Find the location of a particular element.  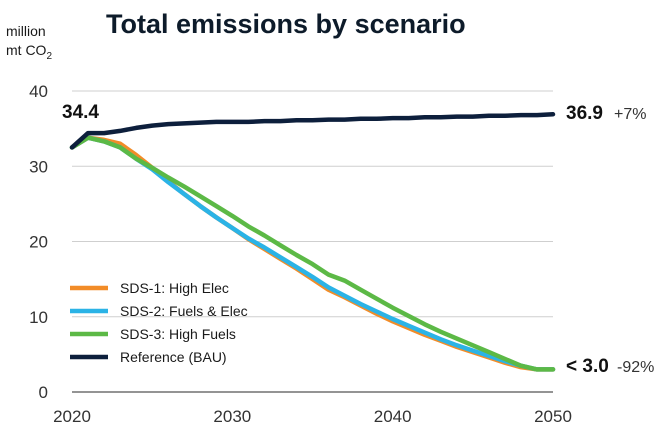

y-unit-line1: million is located at coordinates (26, 31).